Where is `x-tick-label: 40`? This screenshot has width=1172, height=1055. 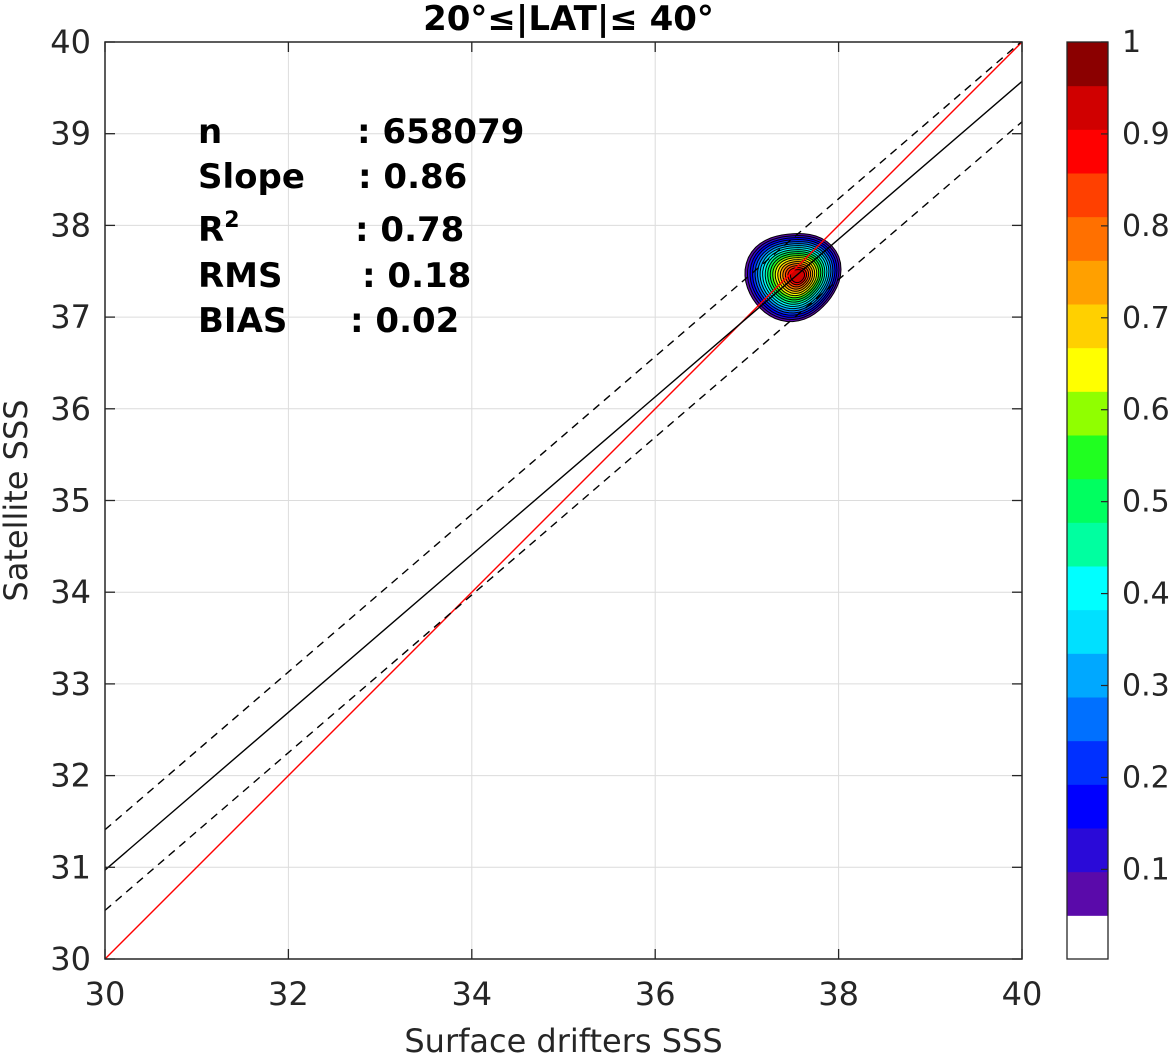 x-tick-label: 40 is located at coordinates (1022, 994).